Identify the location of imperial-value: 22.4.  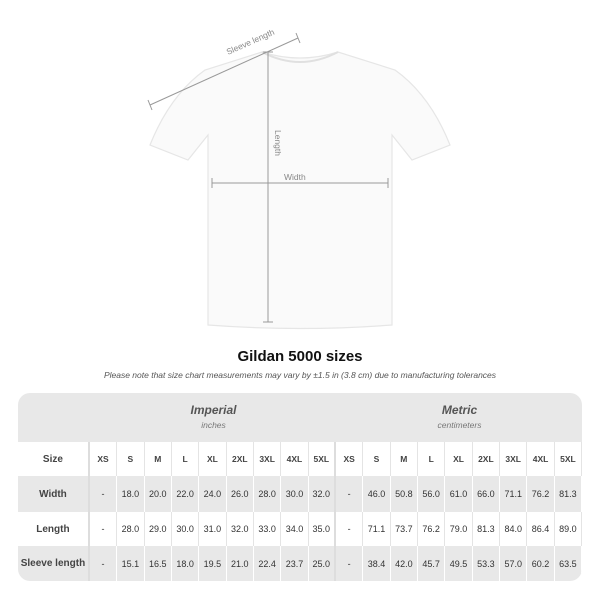
(268, 563).